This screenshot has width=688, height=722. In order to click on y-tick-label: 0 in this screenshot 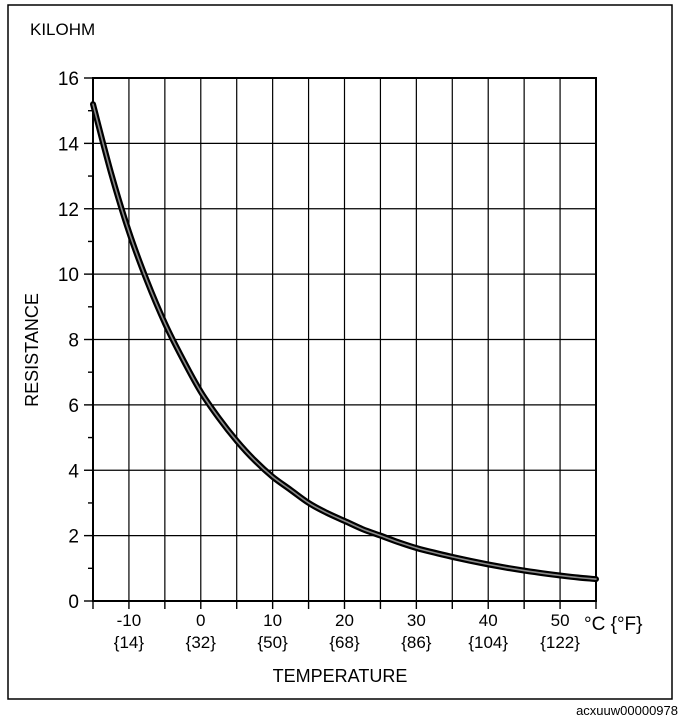, I will do `click(73, 602)`.